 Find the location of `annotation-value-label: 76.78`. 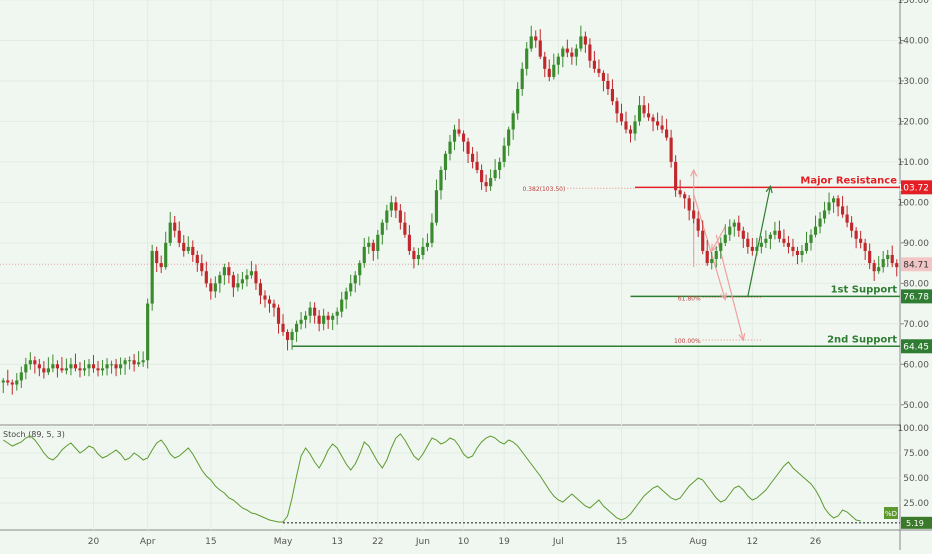

annotation-value-label: 76.78 is located at coordinates (916, 297).